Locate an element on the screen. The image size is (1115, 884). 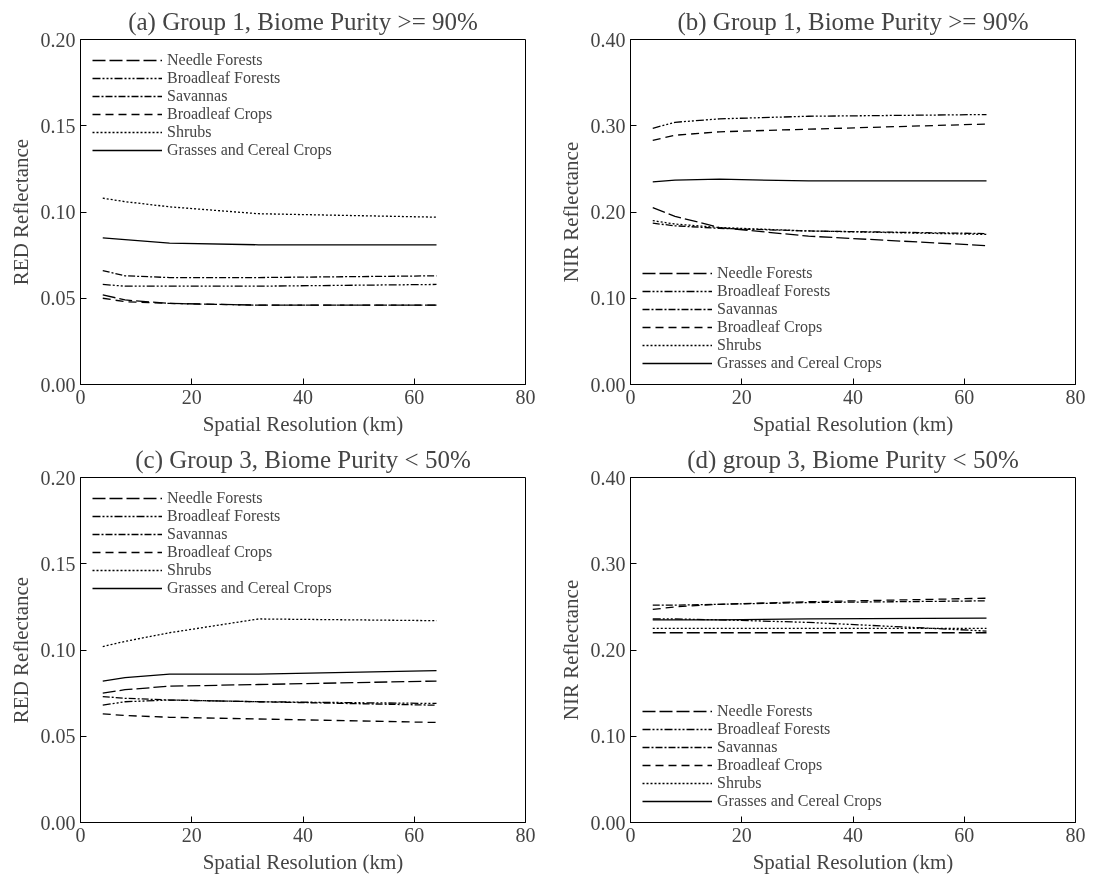
chart-title: (d) group 3, Biome Purity < 50% is located at coordinates (853, 459).